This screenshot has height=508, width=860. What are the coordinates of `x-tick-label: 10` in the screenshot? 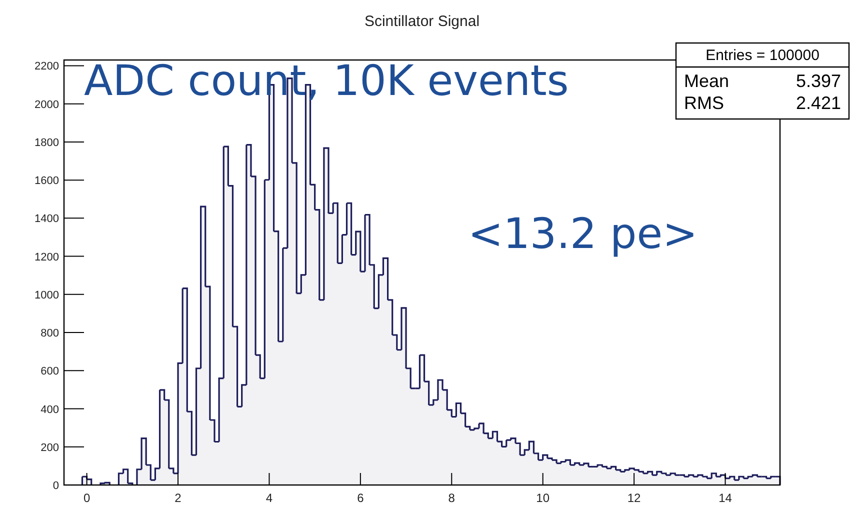 It's located at (543, 498).